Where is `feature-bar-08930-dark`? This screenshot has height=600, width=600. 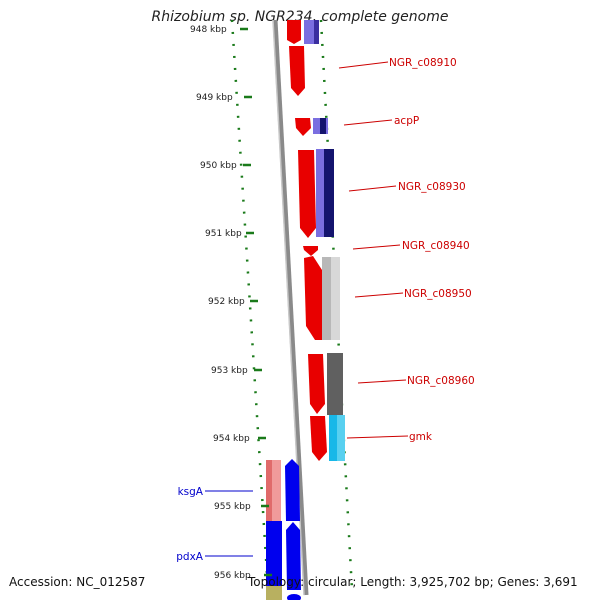 feature-bar-08930-dark is located at coordinates (329, 193).